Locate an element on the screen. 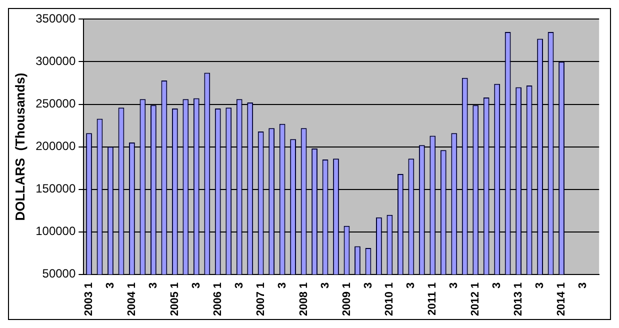  x-tick-label: 2003 1 is located at coordinates (89, 299).